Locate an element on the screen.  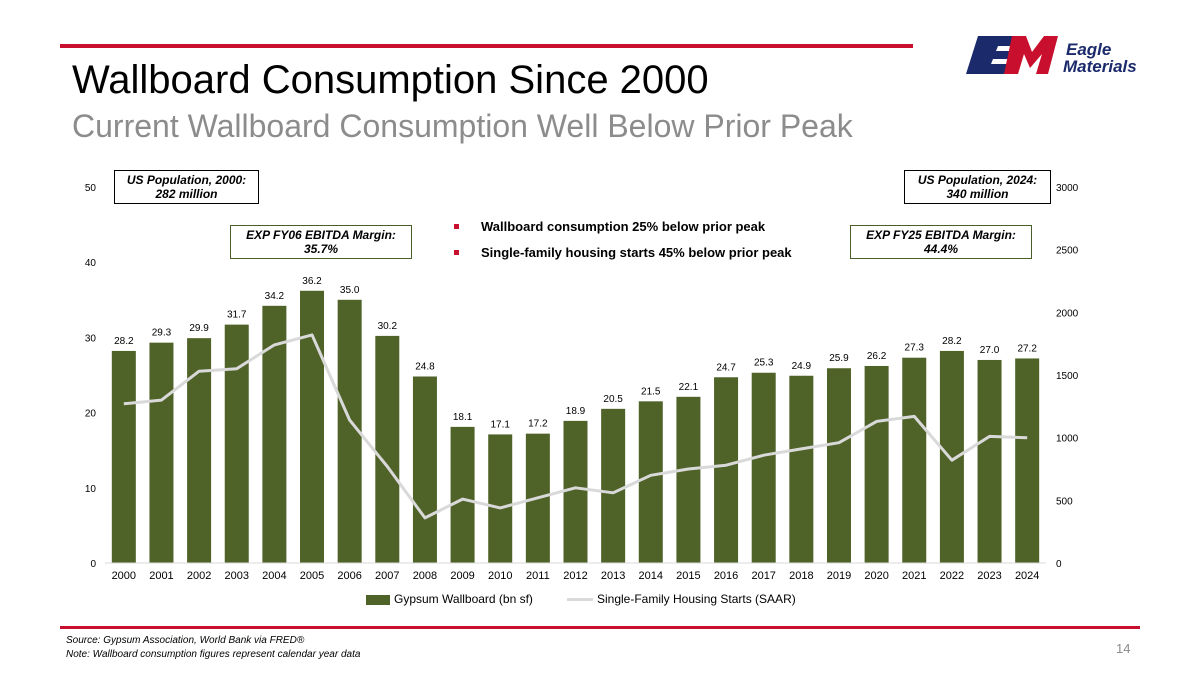
bar-value-label: 24.8 is located at coordinates (425, 367).